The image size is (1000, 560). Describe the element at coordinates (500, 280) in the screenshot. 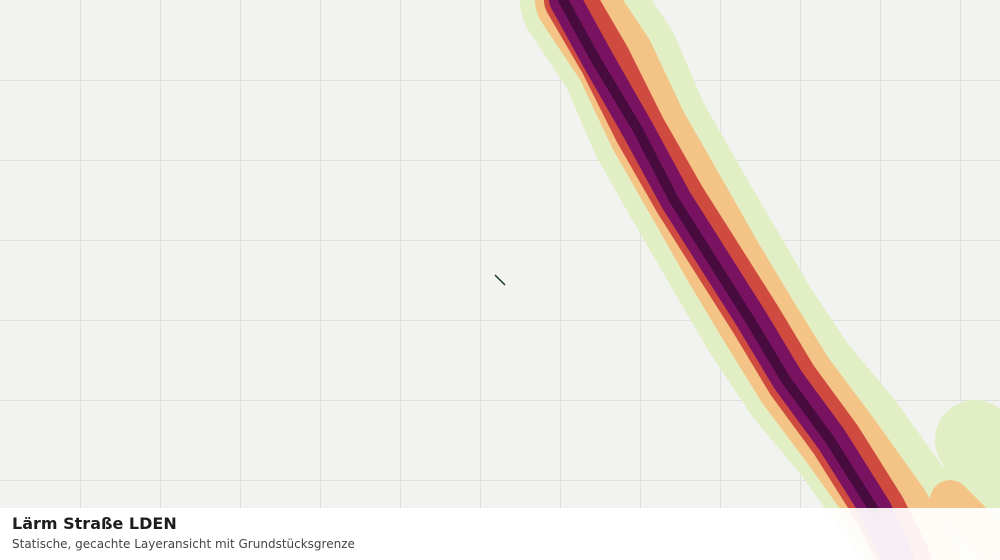

I see `parcel-boundary` at that location.